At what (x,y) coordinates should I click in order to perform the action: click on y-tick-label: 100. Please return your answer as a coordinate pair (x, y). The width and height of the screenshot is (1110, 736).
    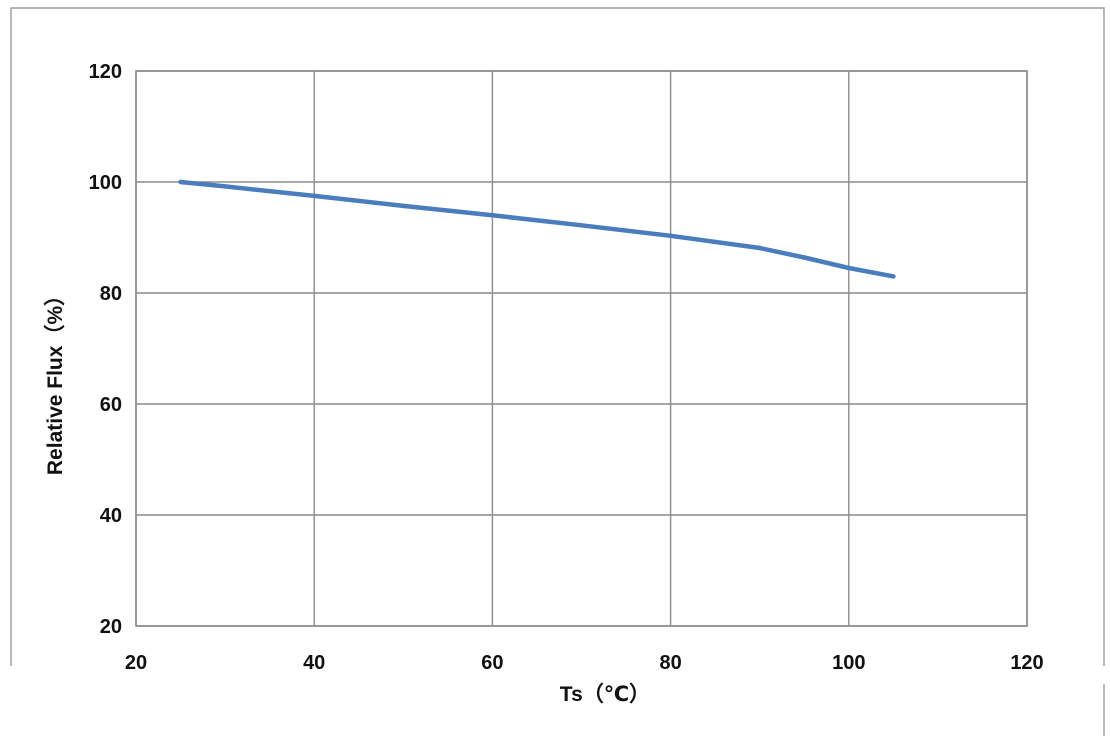
    Looking at the image, I should click on (105, 183).